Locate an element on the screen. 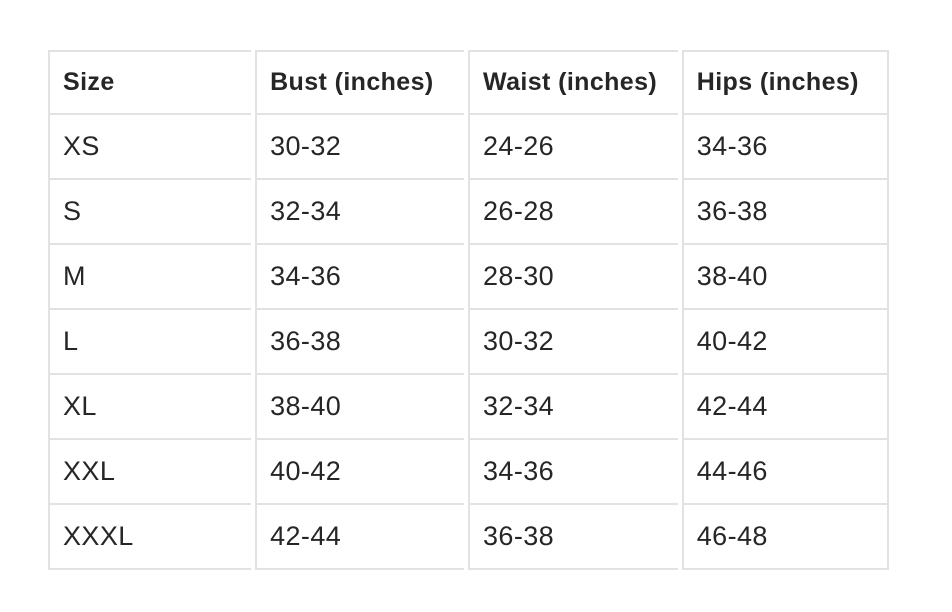  bust-cell: 42-44 is located at coordinates (359, 537).